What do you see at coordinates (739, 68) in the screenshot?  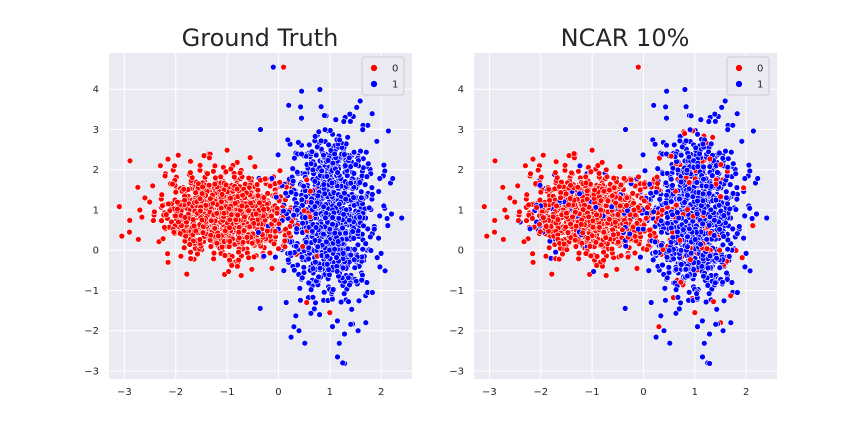 I see `legend-marker` at bounding box center [739, 68].